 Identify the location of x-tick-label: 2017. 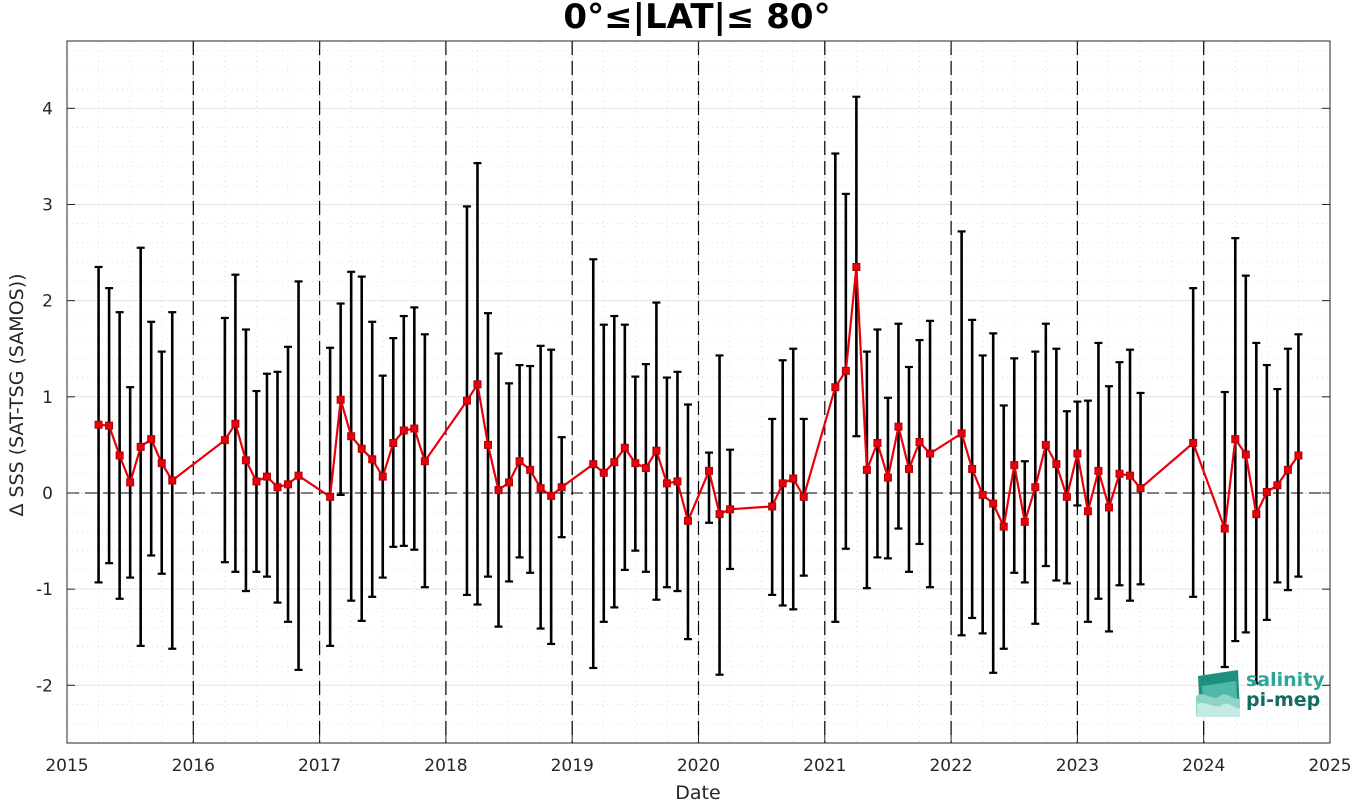
(319, 766).